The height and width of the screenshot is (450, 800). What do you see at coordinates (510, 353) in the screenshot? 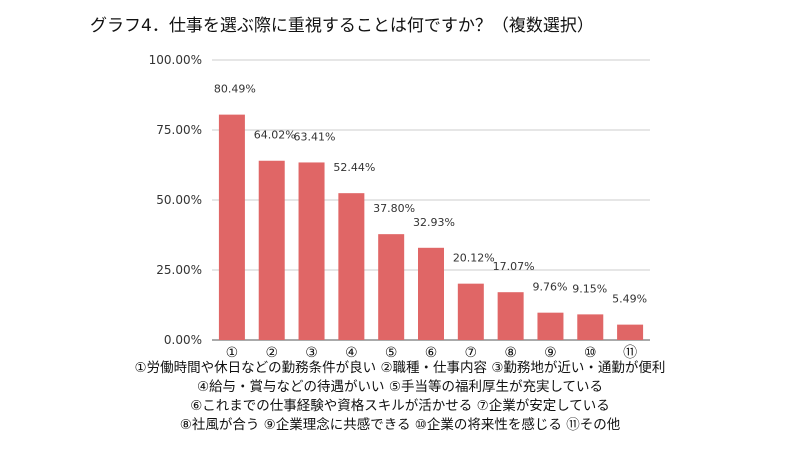
I see `x-tick-label: ⑧` at bounding box center [510, 353].